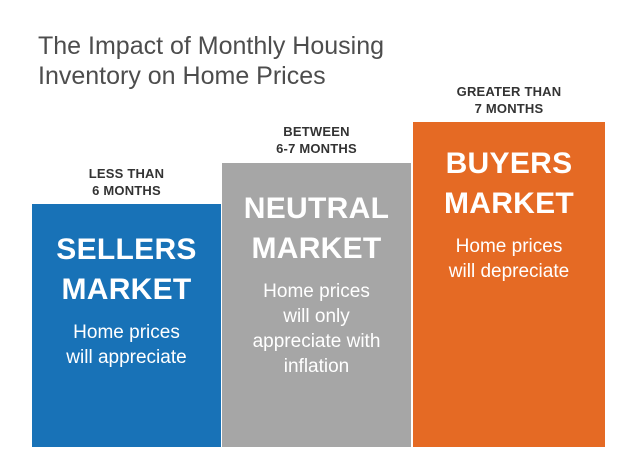  I want to click on range-label-neutral: BETWEEN 6-7 MONTHS, so click(316, 140).